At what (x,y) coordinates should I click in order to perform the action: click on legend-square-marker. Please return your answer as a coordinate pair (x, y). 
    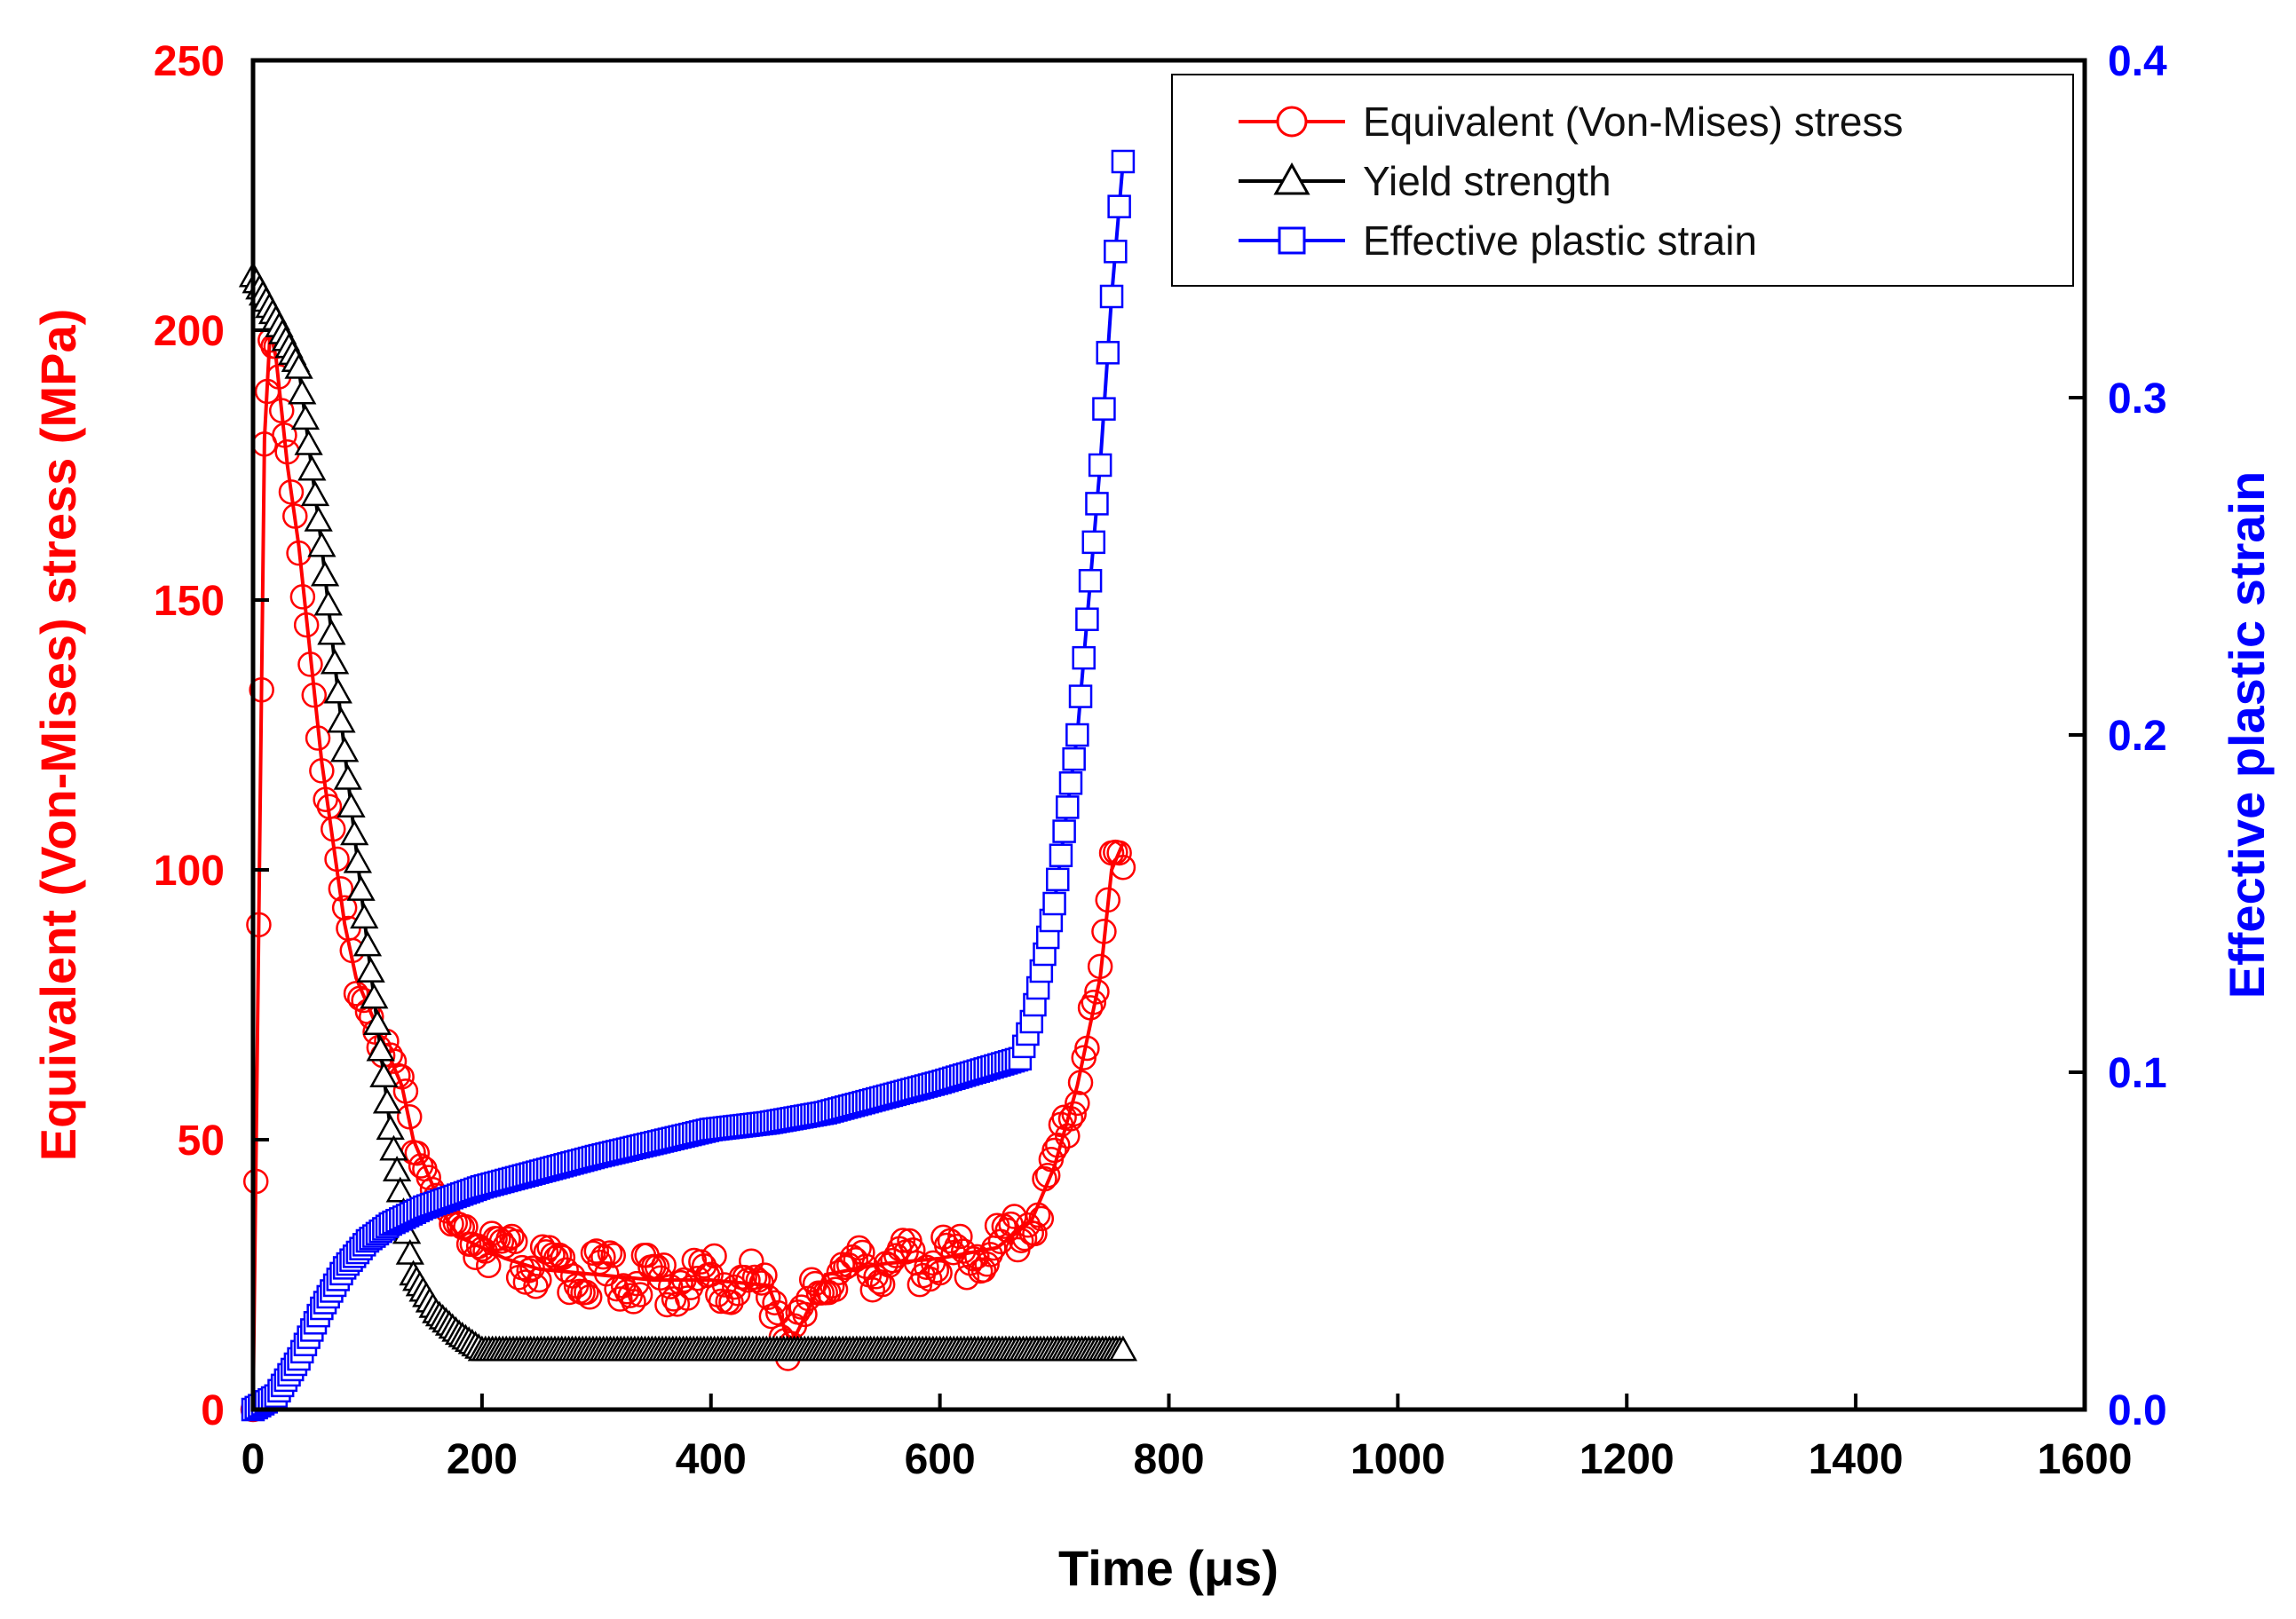
    Looking at the image, I should click on (1292, 240).